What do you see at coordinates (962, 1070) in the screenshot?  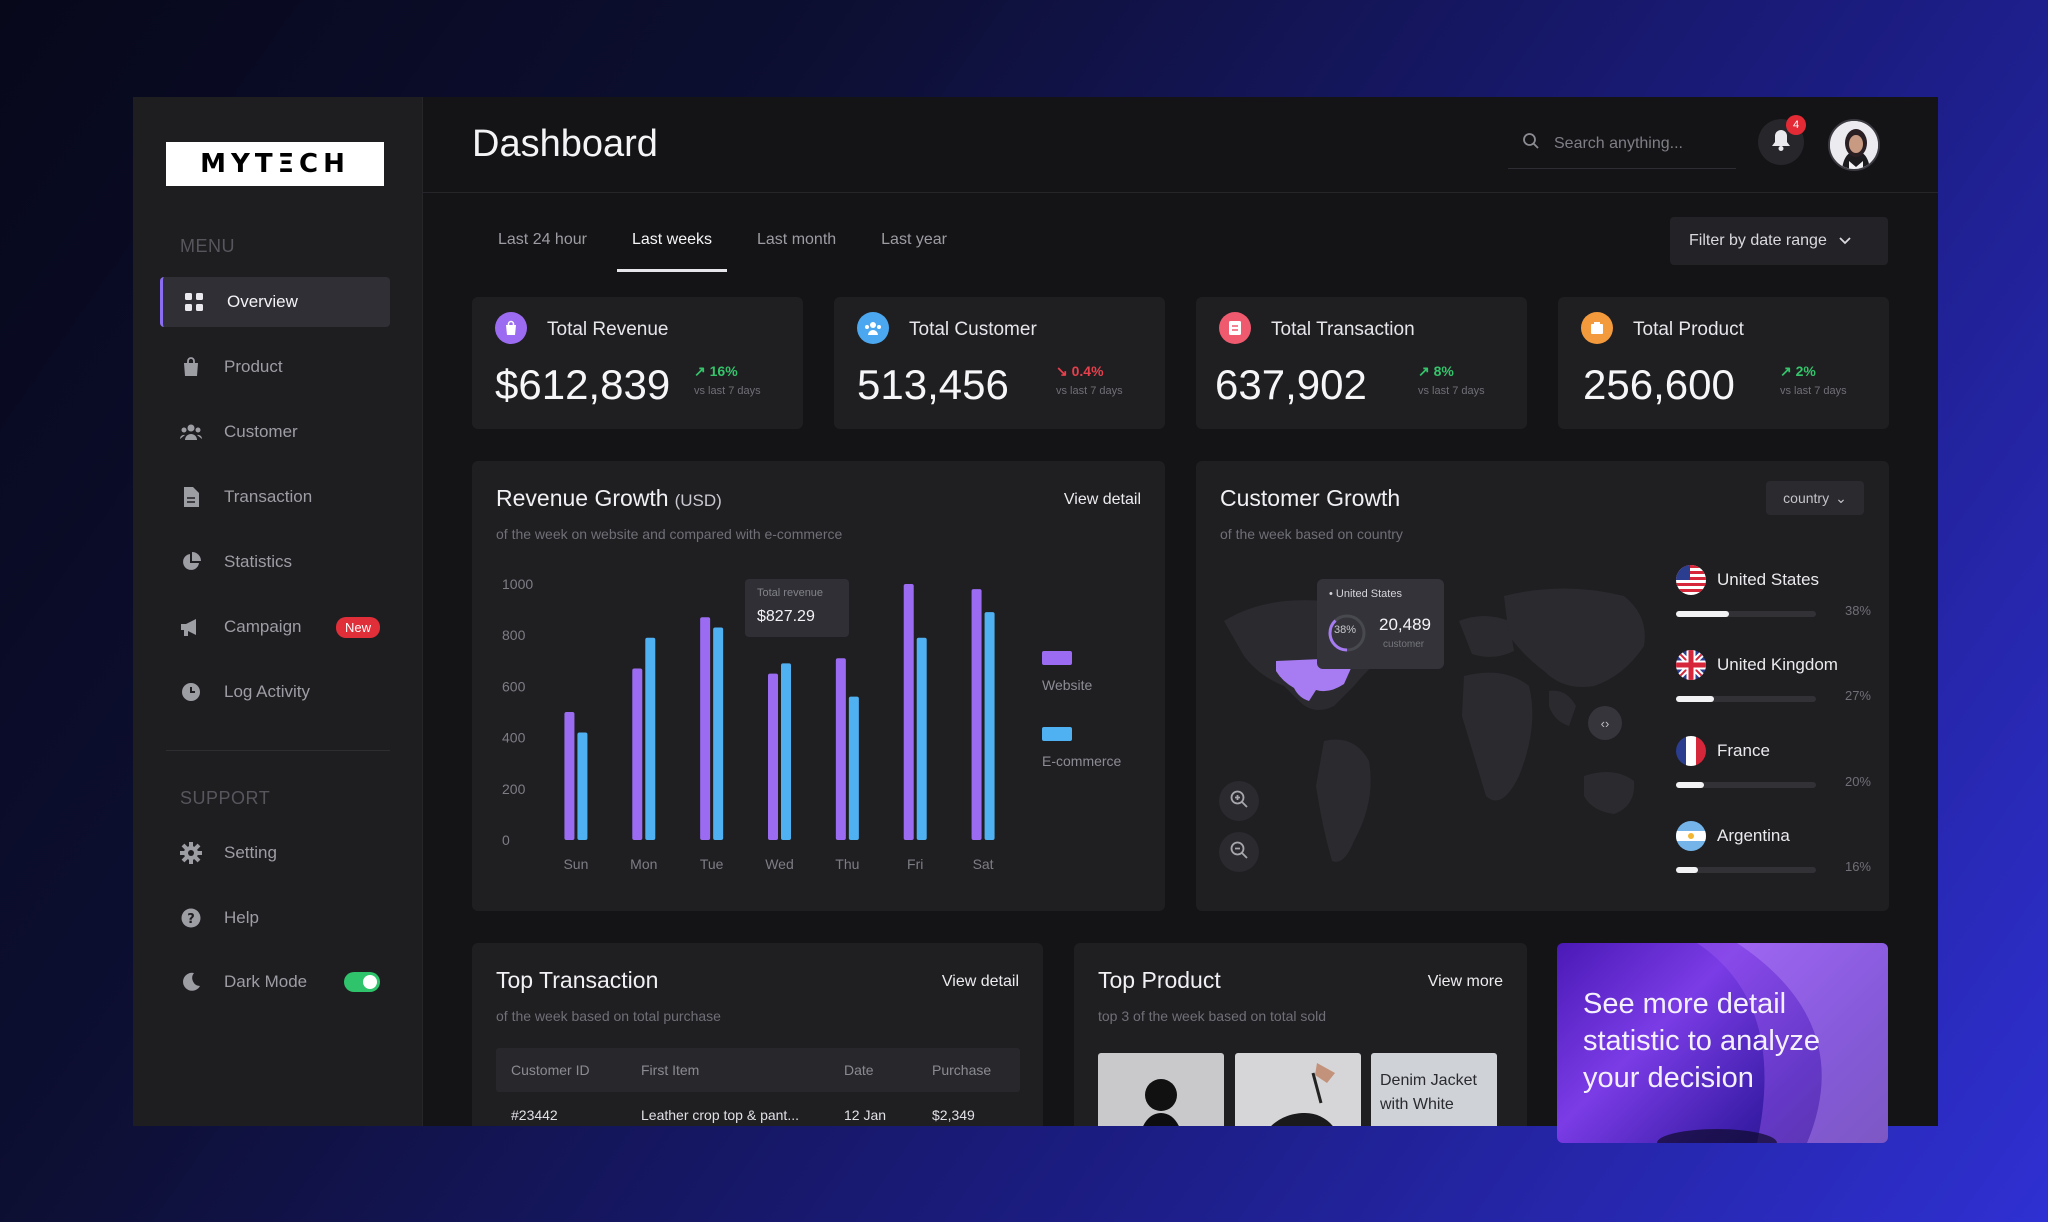 I see `column-header: Purchase` at bounding box center [962, 1070].